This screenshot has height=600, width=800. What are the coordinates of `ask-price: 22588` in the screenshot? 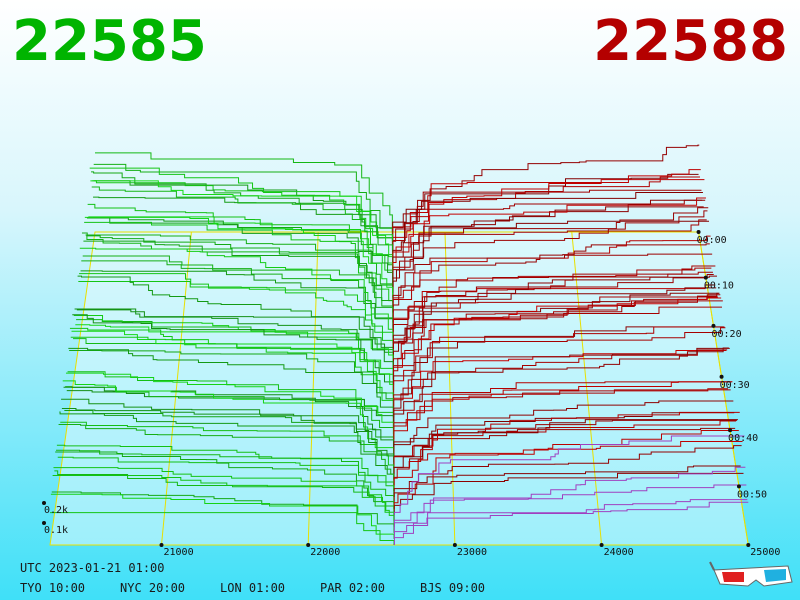 It's located at (690, 41).